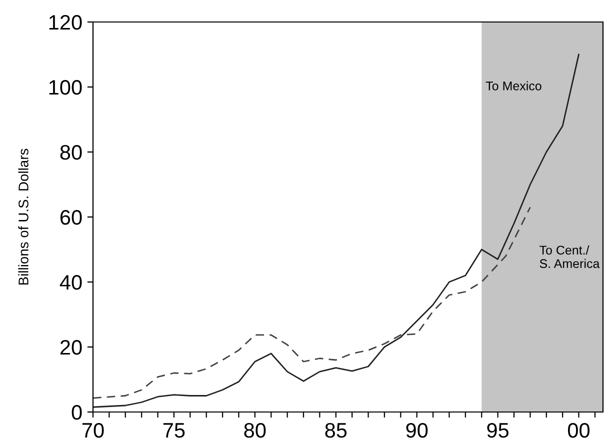  I want to click on y-tick-label: 40, so click(71, 282).